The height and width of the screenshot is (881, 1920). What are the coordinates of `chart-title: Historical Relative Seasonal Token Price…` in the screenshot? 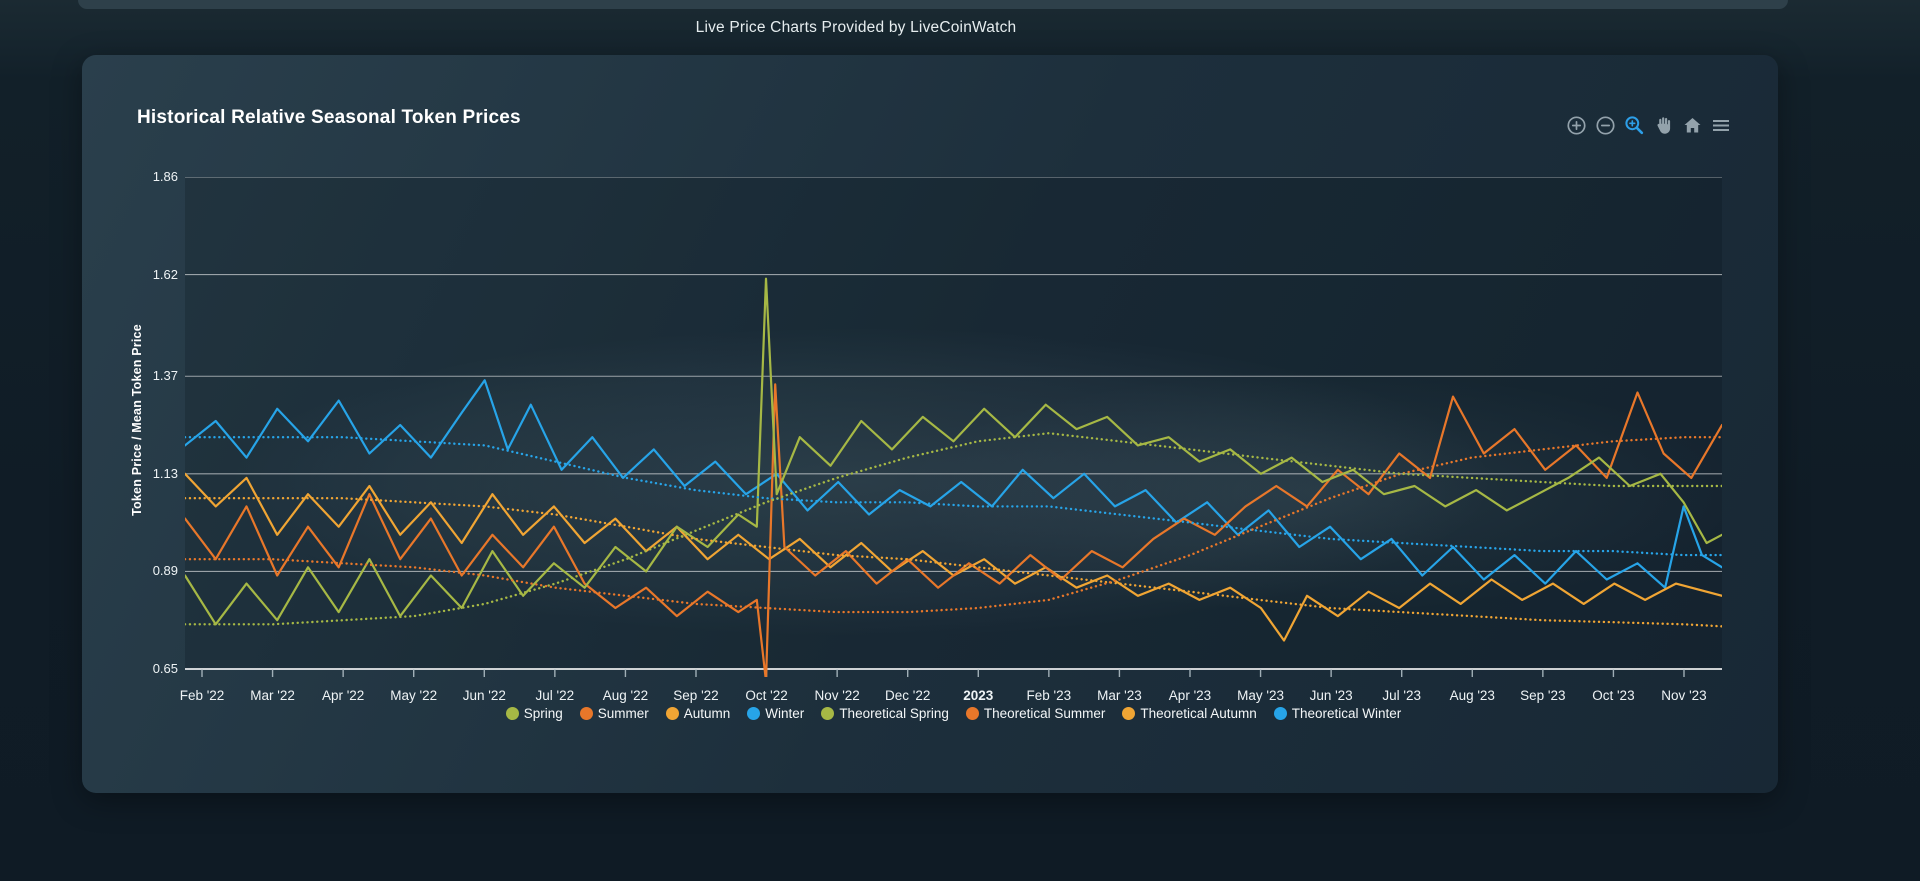 It's located at (329, 117).